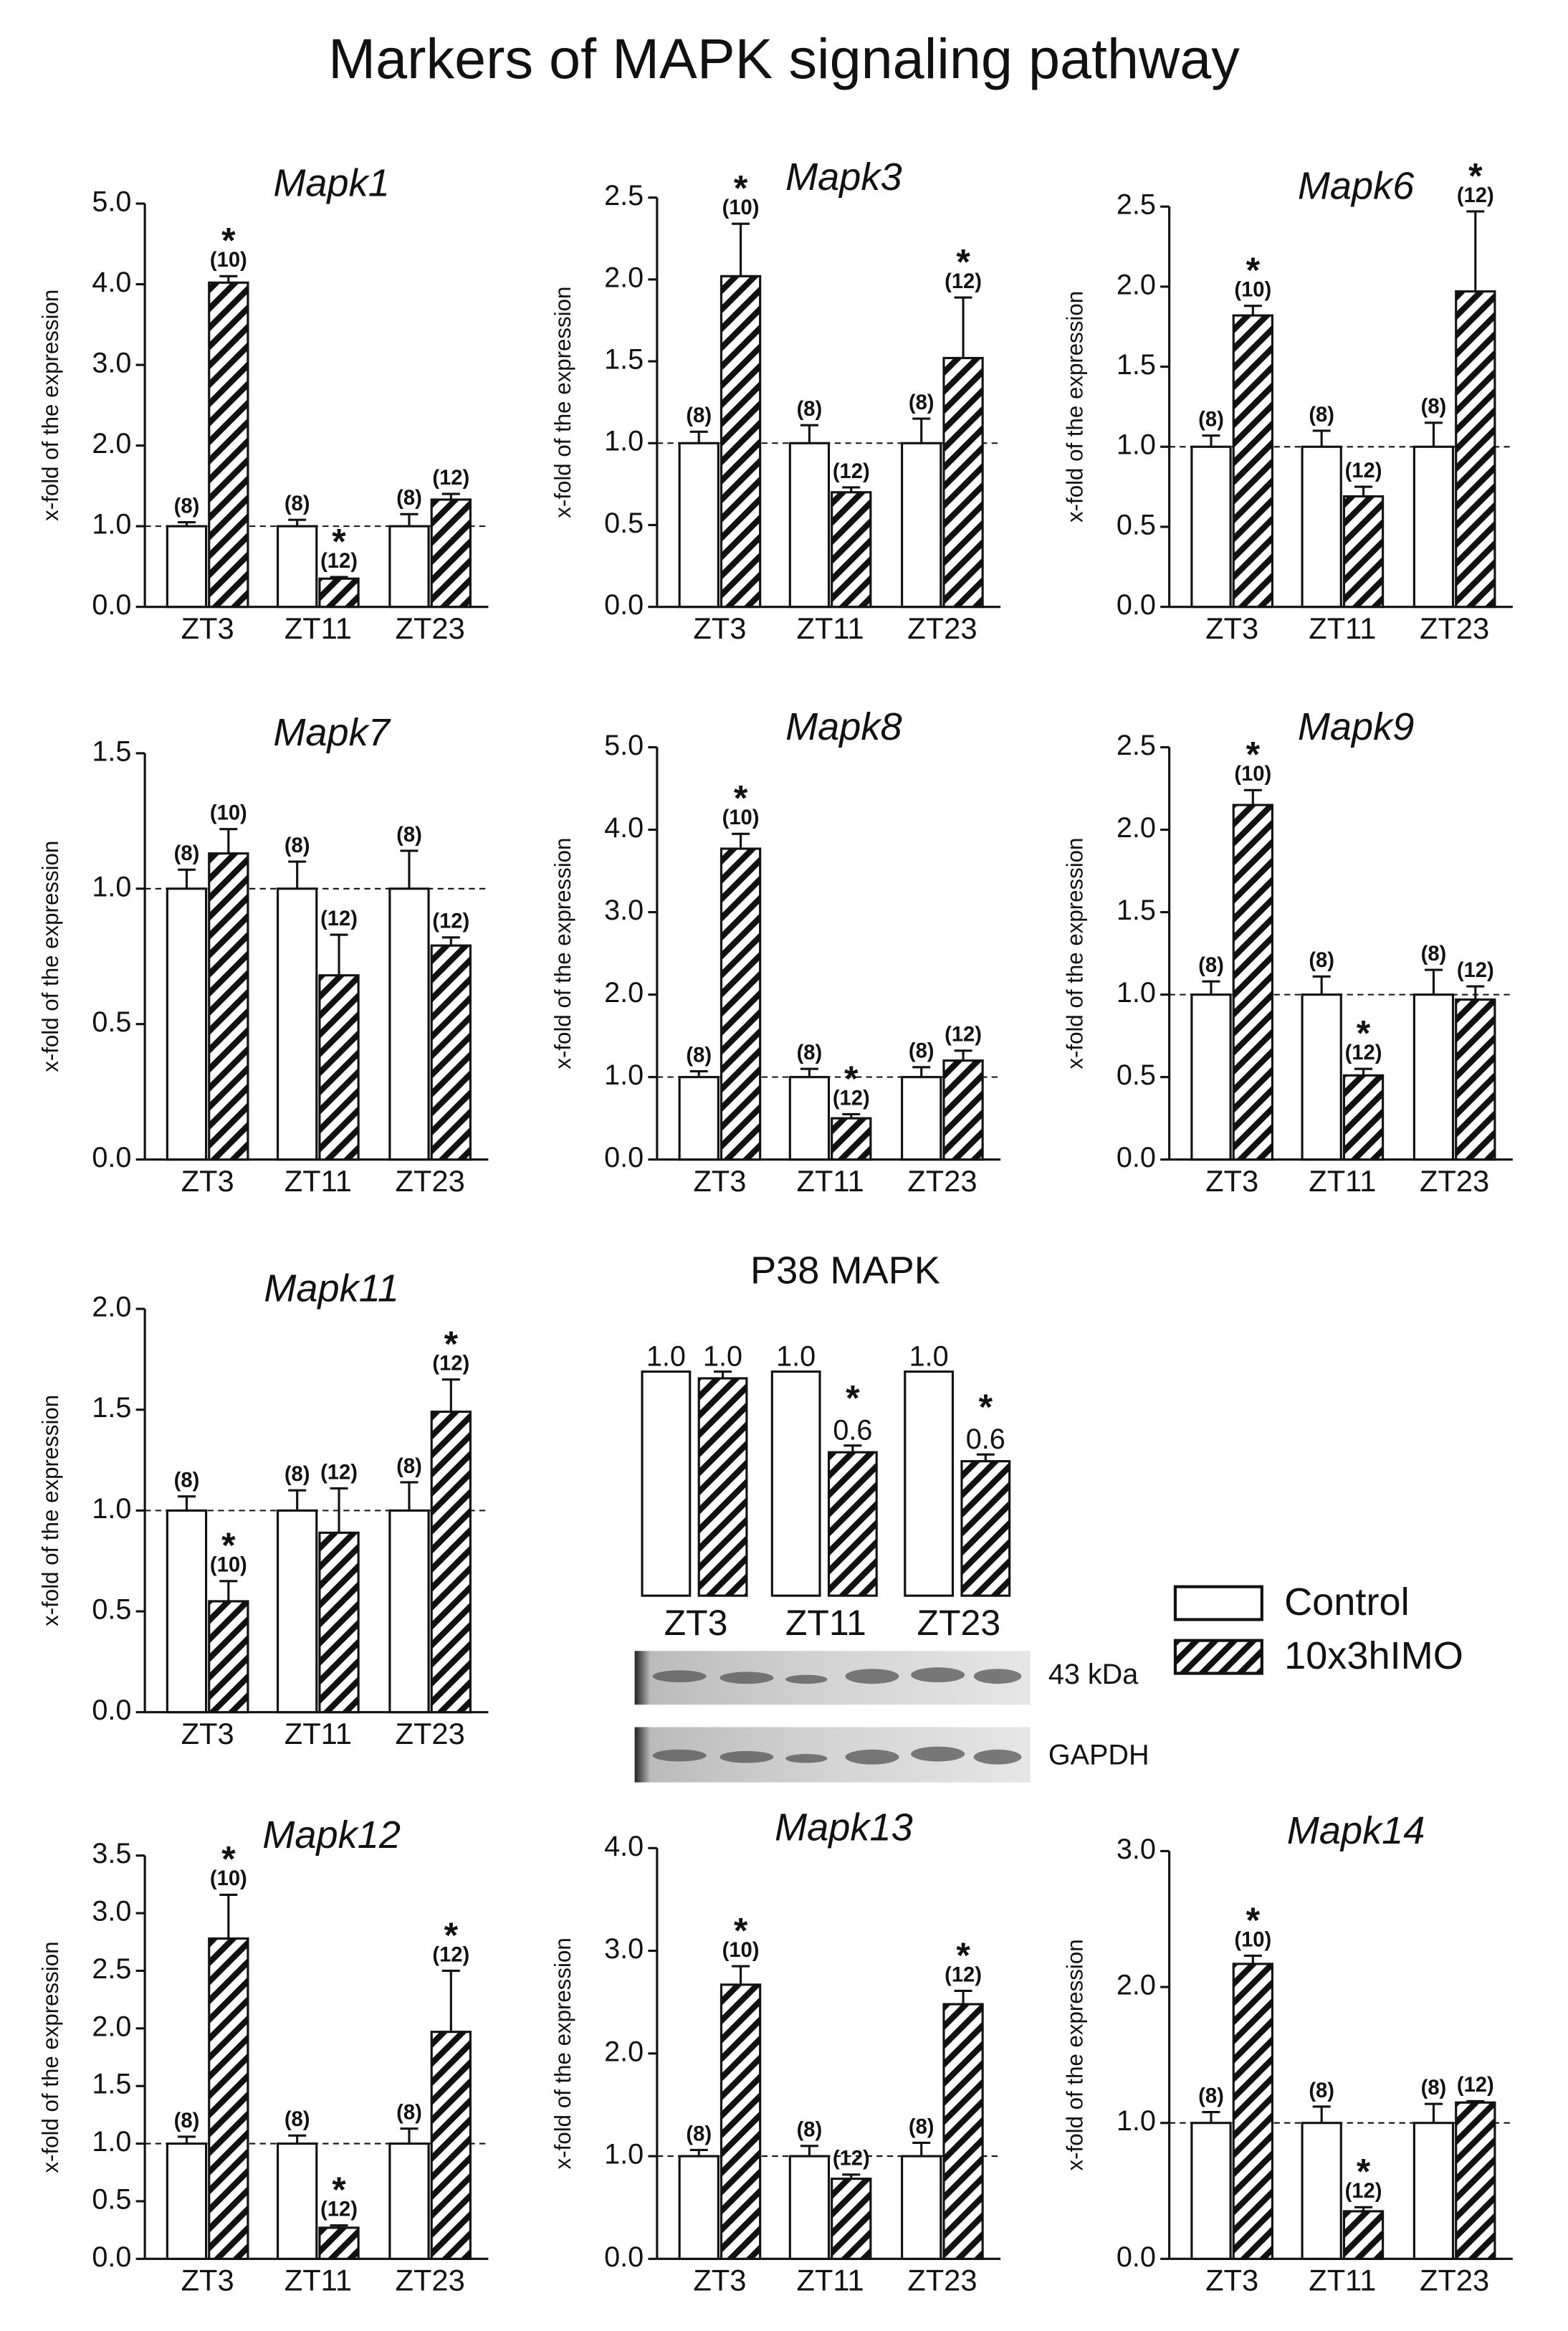 The image size is (1568, 2331). What do you see at coordinates (1218, 1657) in the screenshot?
I see `legend-swatch` at bounding box center [1218, 1657].